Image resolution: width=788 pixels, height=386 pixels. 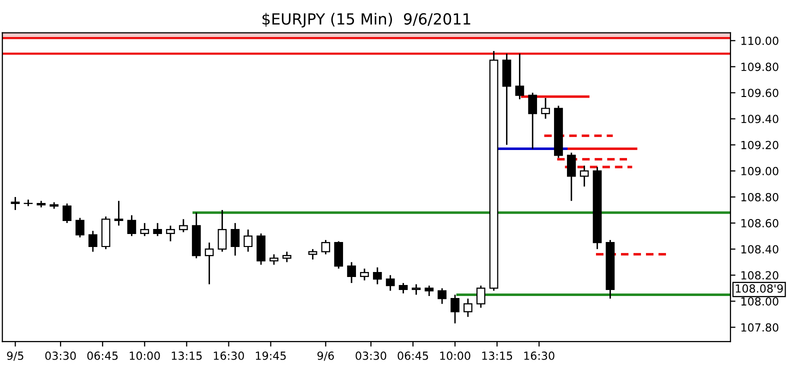 I want to click on y-tick-label: 110.00, so click(x=759, y=41).